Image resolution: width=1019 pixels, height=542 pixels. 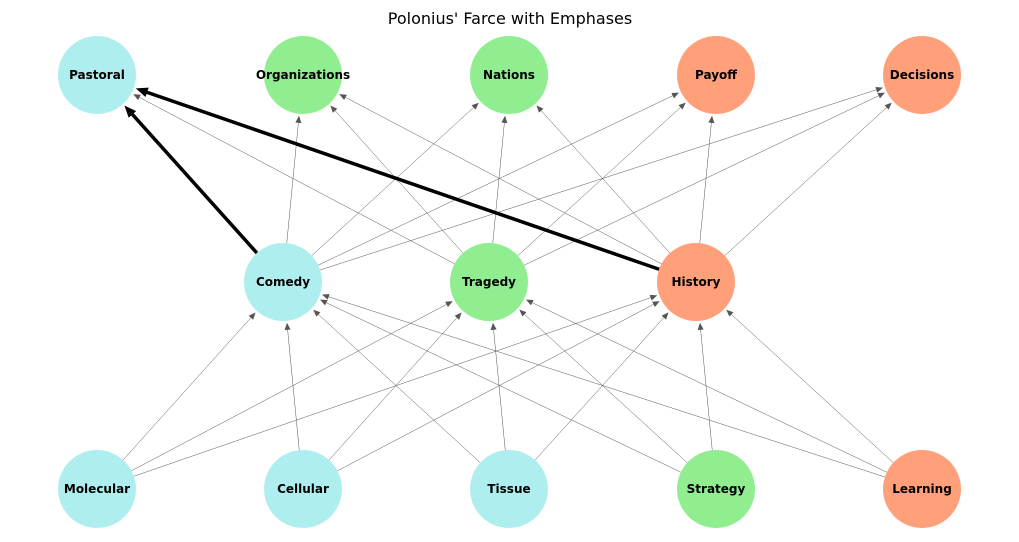 I want to click on node-payoff: Payoff, so click(x=716, y=75).